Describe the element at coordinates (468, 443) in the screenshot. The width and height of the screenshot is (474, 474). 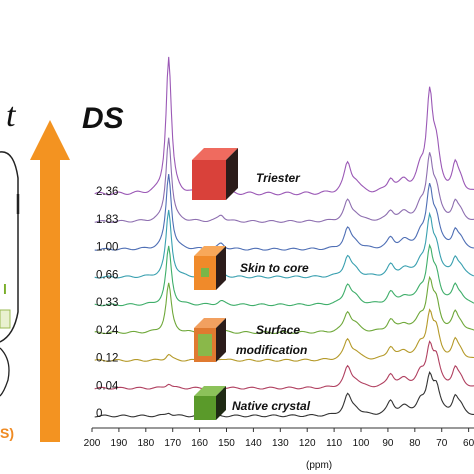
I see `x-tick-label: 60` at that location.